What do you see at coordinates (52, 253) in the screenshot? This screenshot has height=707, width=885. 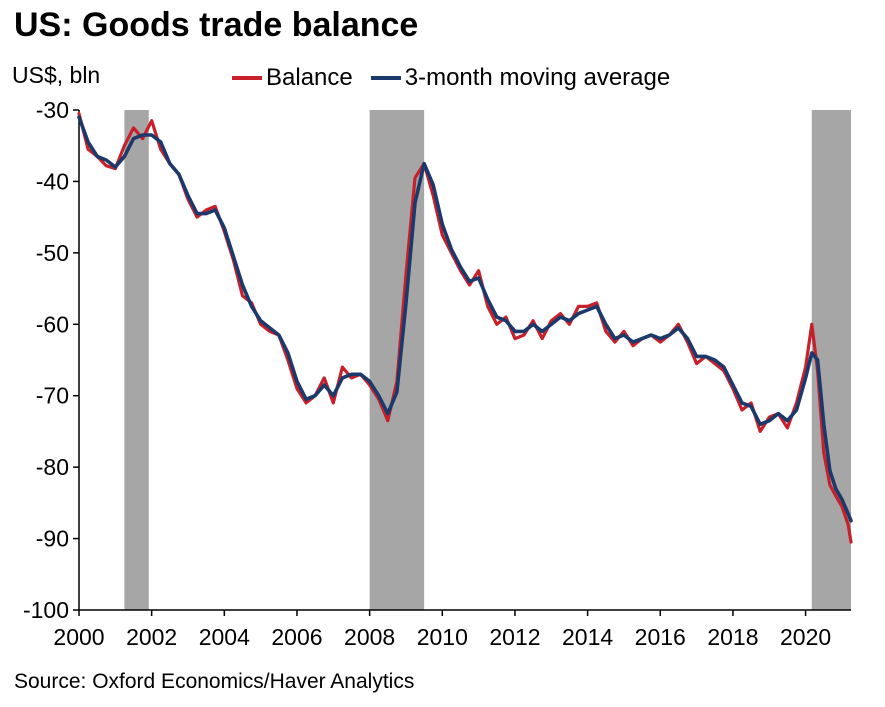 I see `y-tick-label: -50` at bounding box center [52, 253].